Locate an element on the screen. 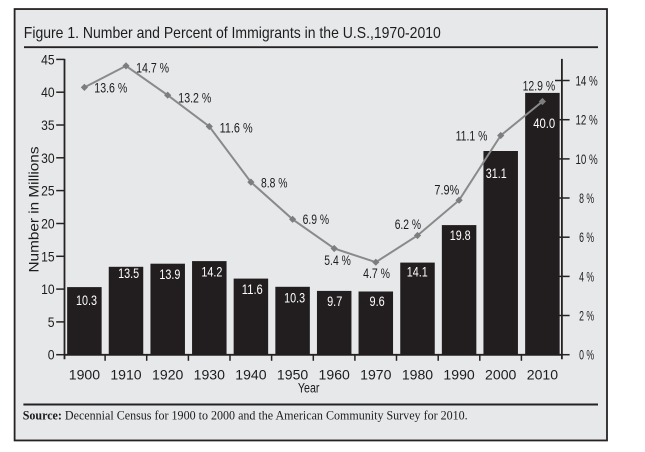  svg-text: 11.1 % is located at coordinates (472, 136).